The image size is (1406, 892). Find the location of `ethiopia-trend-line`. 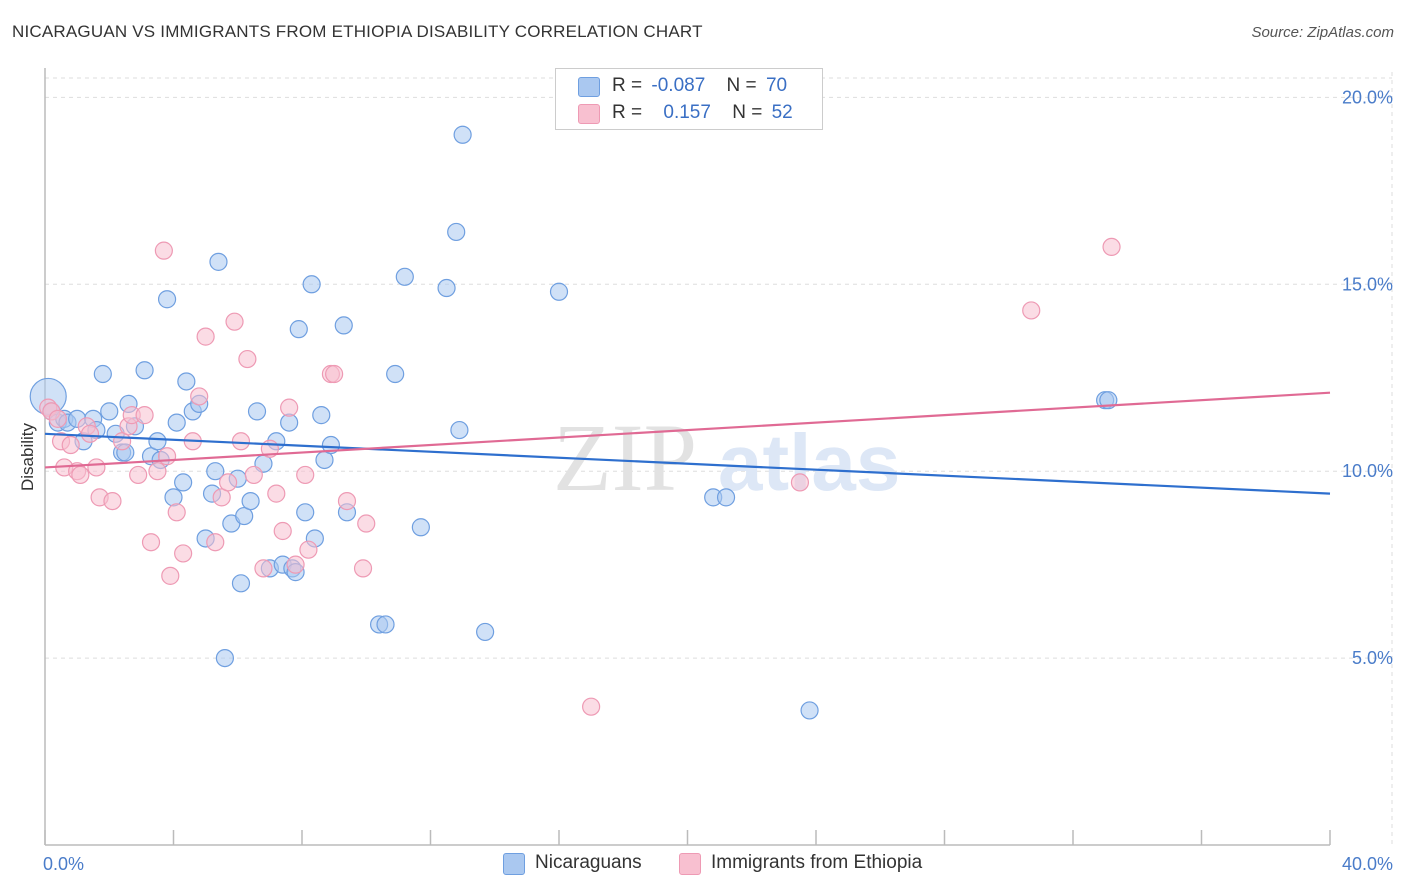

ethiopia-trend-line is located at coordinates (687, 430).